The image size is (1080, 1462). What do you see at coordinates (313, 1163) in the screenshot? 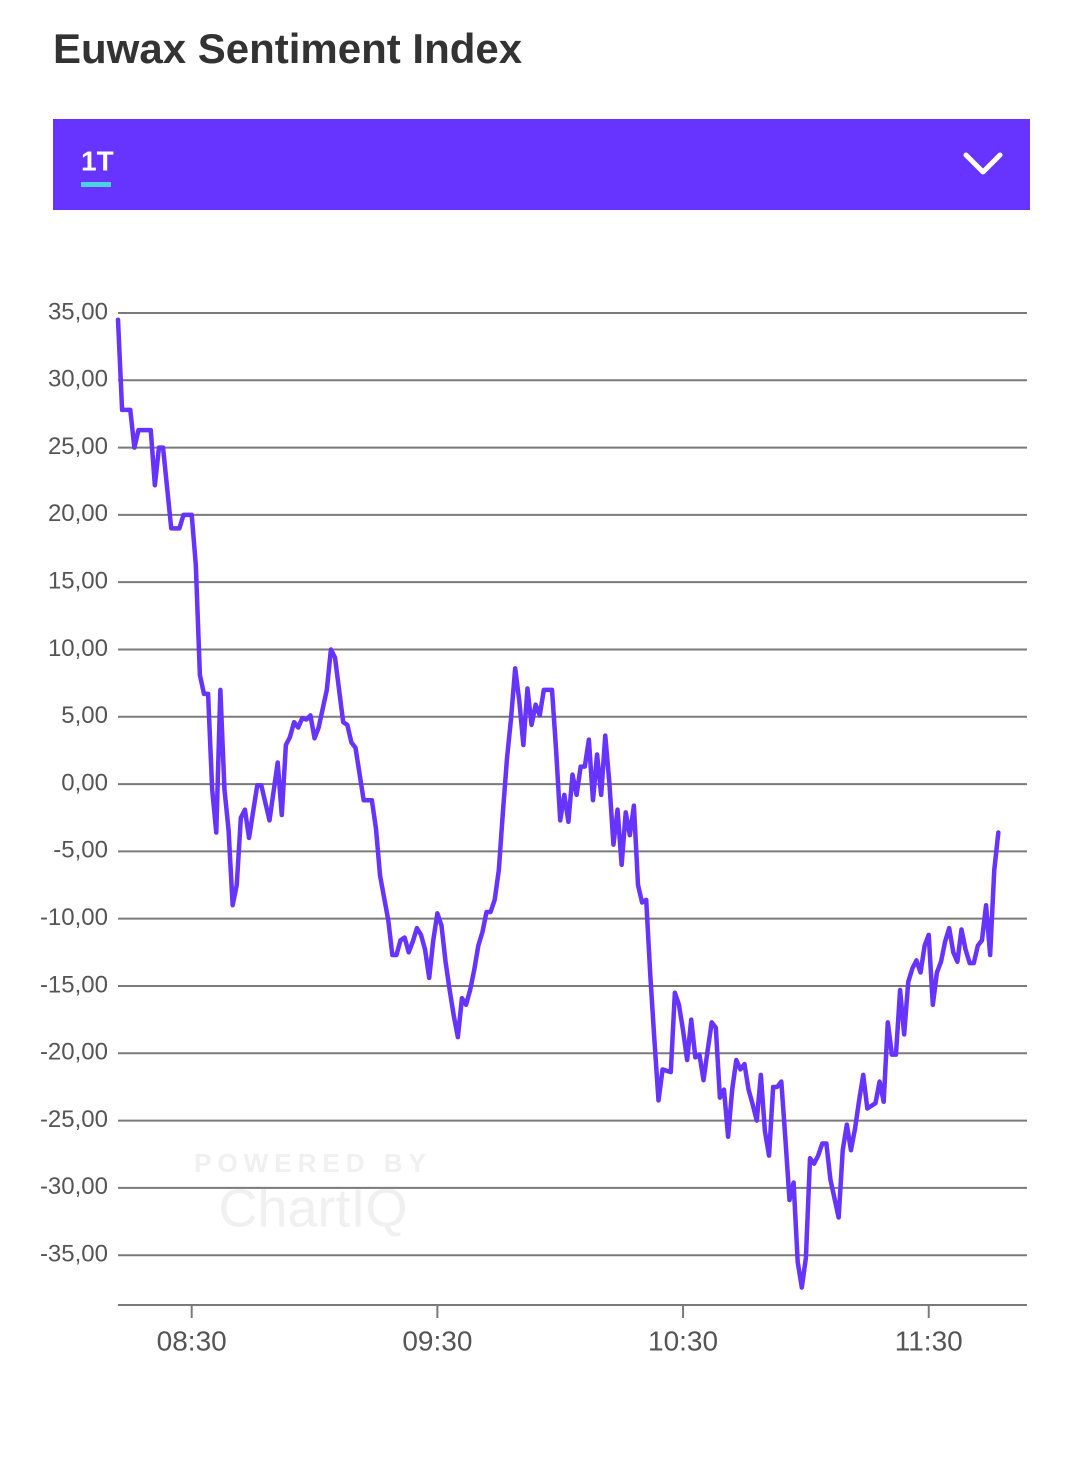
I see `watermark-caption: POWERED BY` at bounding box center [313, 1163].